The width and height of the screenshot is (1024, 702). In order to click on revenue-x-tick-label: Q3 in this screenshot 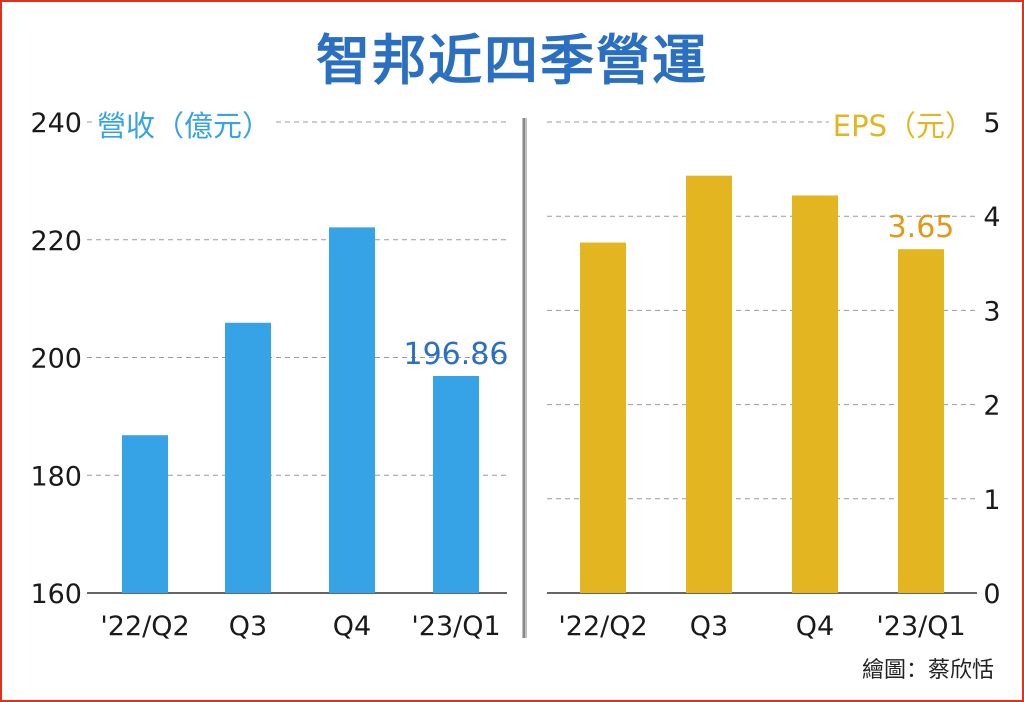, I will do `click(248, 626)`.